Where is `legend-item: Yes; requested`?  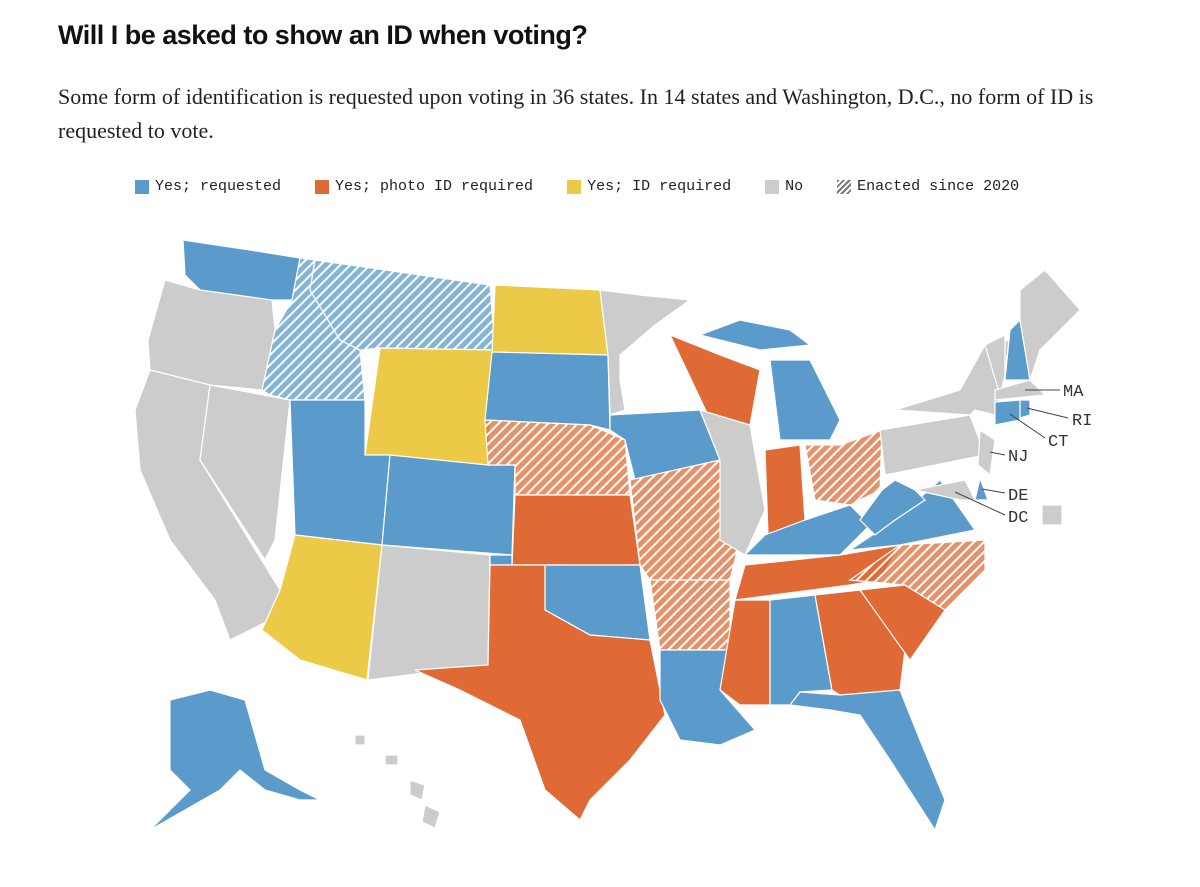
legend-item: Yes; requested is located at coordinates (208, 186).